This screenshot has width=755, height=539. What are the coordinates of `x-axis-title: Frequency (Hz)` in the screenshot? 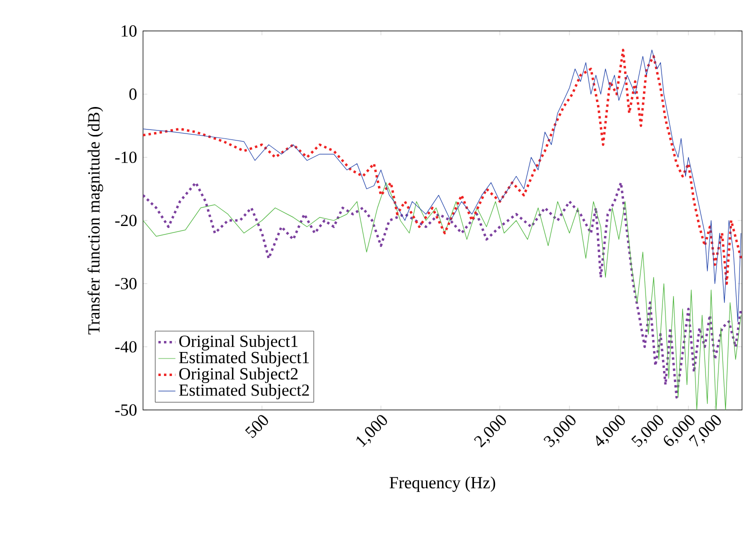 It's located at (443, 484).